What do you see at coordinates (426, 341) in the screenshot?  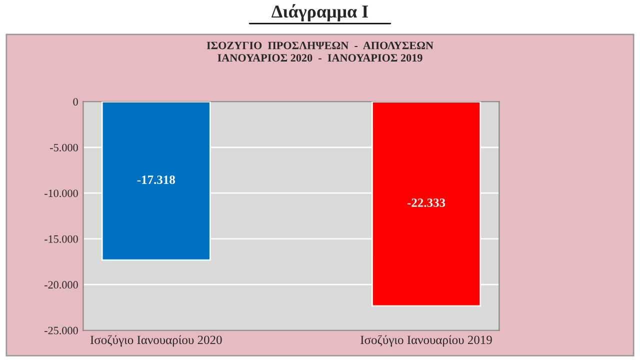 I see `x-tick-label: Ισοζύγιο Ιανουαρίου 2019` at bounding box center [426, 341].